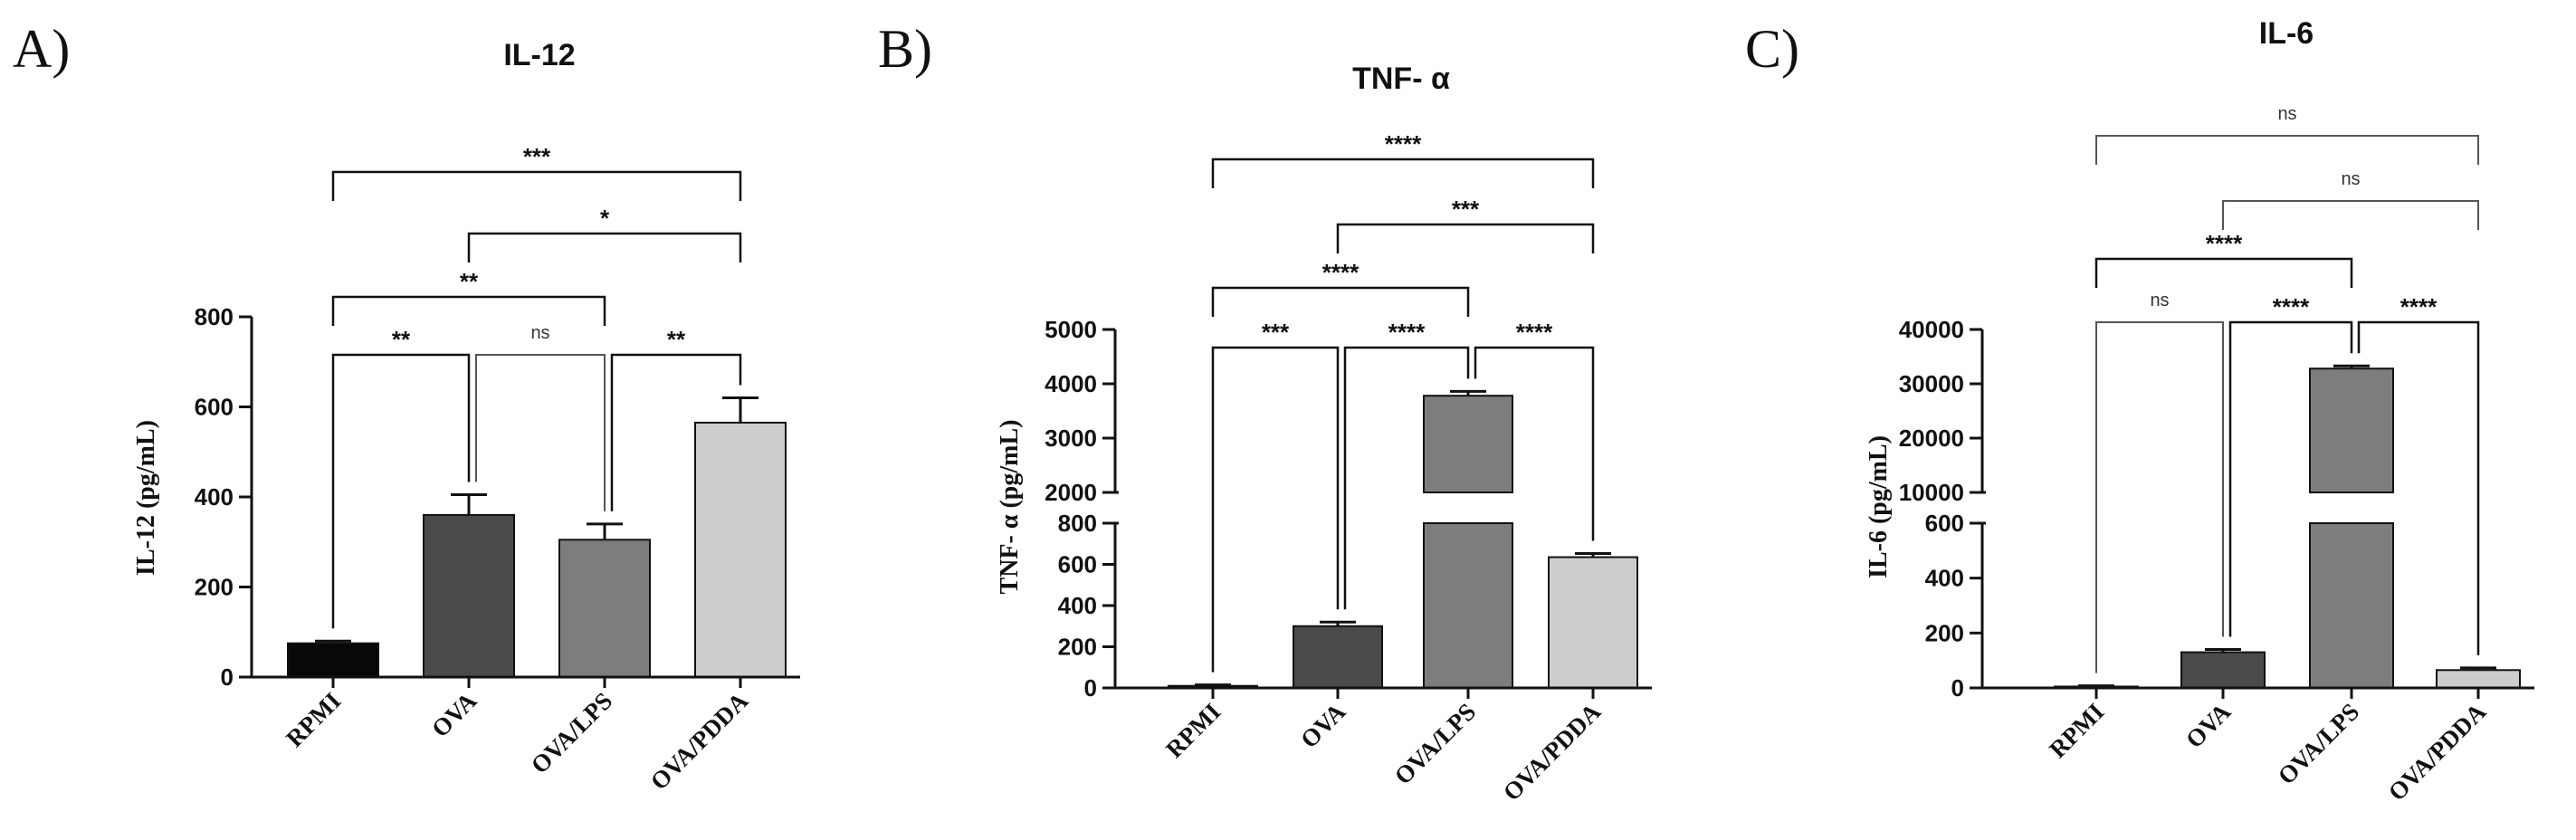  Describe the element at coordinates (1932, 329) in the screenshot. I see `y-tick-label: 40000` at that location.